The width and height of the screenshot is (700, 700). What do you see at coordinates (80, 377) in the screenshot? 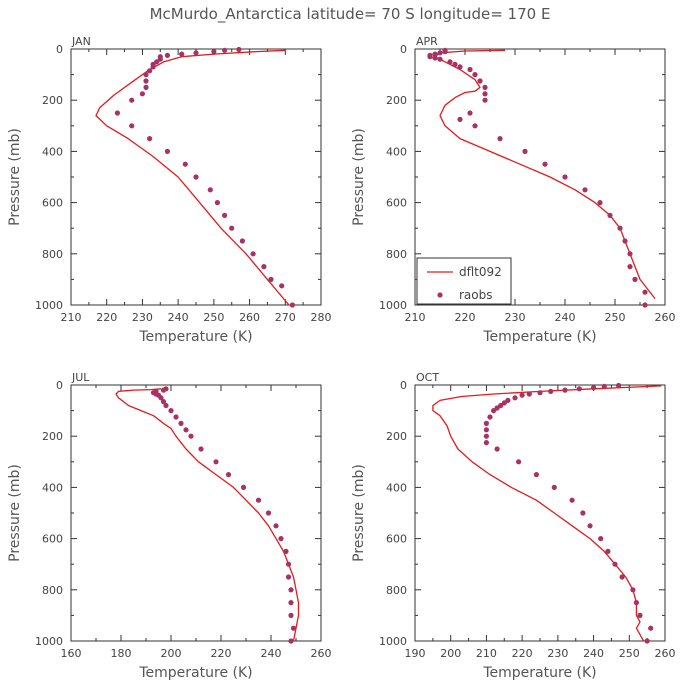
I see `panel-label: JUL` at bounding box center [80, 377].